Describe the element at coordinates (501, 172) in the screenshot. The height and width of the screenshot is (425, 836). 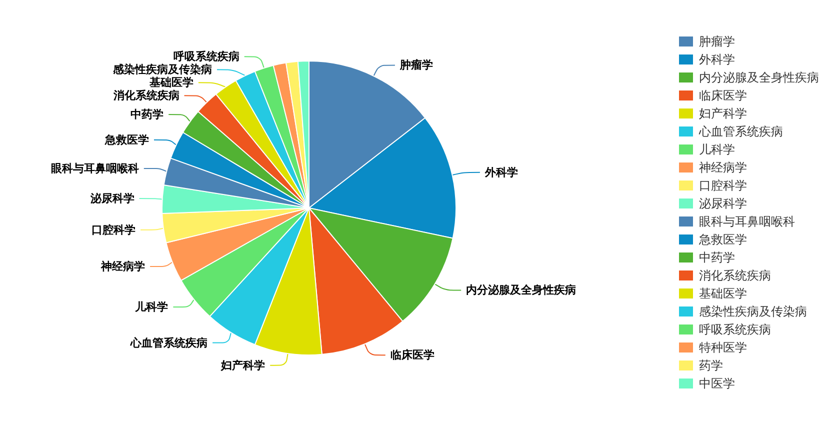
I see `slice-label: 外科学` at that location.